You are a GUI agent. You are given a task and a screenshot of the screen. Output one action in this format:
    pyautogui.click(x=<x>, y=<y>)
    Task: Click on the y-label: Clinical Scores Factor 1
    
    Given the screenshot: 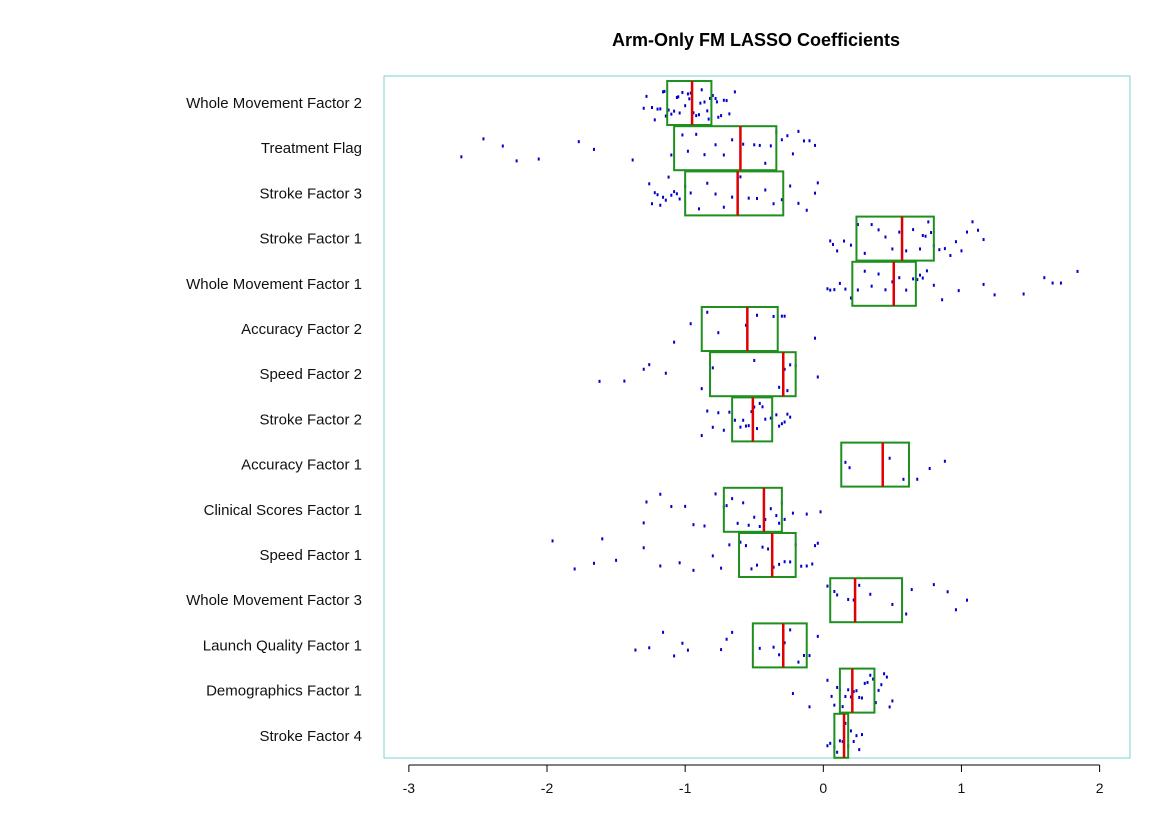 What is the action you would take?
    pyautogui.click(x=283, y=510)
    